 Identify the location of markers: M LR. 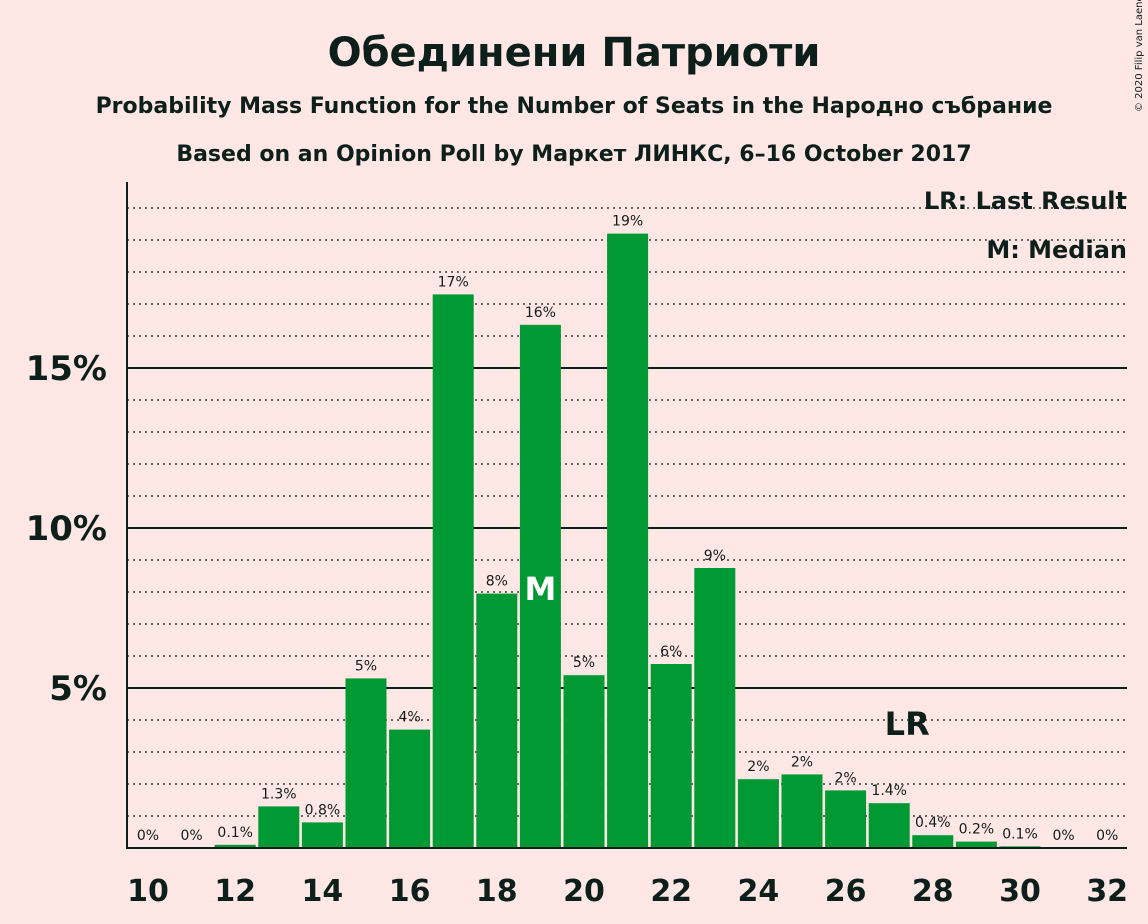
(726, 656).